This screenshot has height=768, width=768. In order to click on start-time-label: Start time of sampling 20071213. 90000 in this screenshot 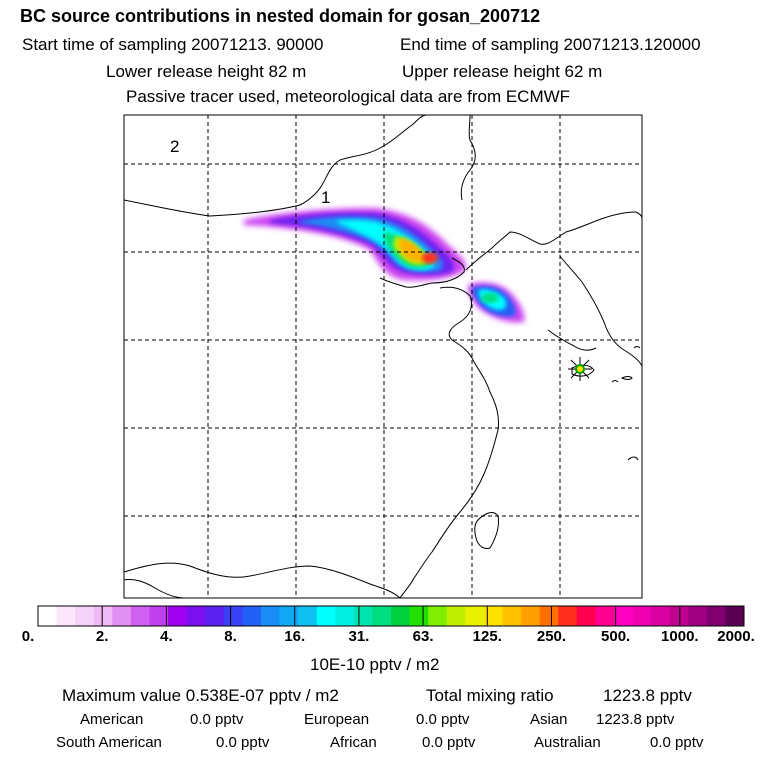, I will do `click(173, 44)`.